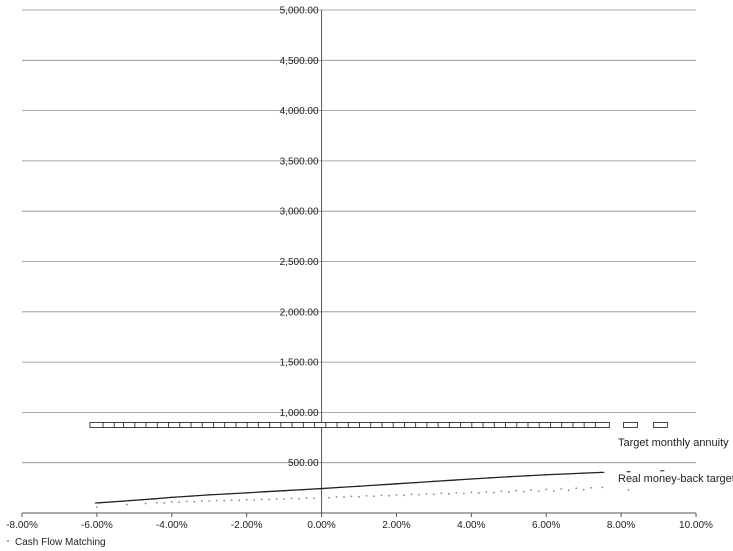 The height and width of the screenshot is (551, 733). What do you see at coordinates (299, 11) in the screenshot?
I see `y-tick-label: 5,000.00` at bounding box center [299, 11].